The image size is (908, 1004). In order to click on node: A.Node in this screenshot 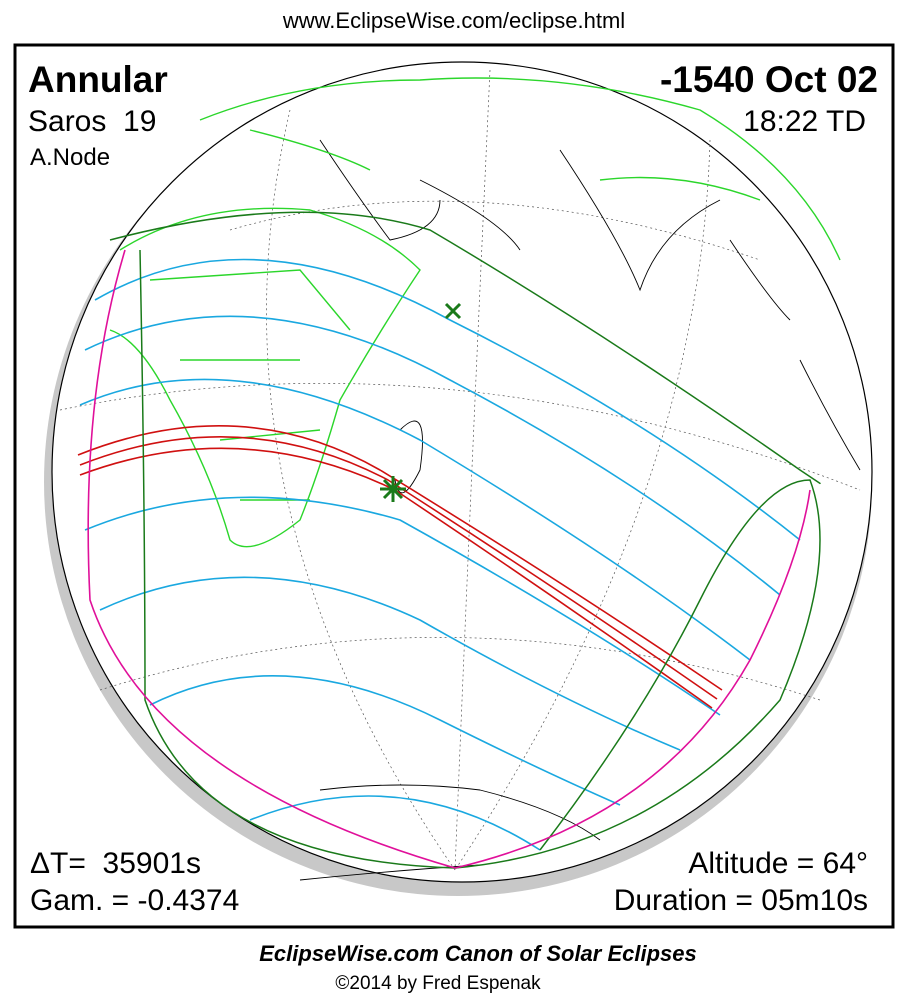, I will do `click(70, 157)`.